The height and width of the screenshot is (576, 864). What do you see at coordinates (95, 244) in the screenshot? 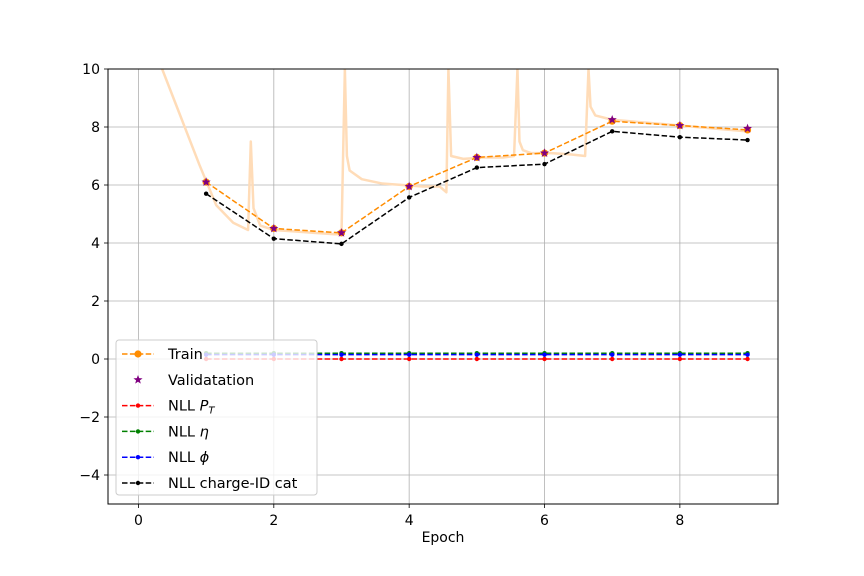
I see `y-tick-label-4: 4` at bounding box center [95, 244].